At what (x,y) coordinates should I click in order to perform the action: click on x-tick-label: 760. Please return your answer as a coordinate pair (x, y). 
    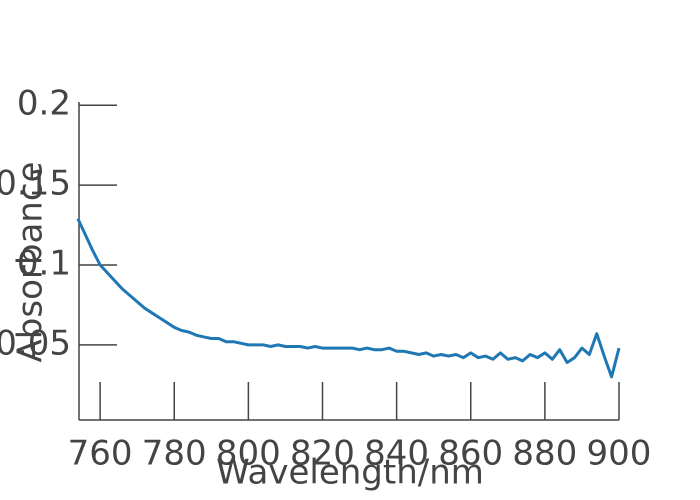
    Looking at the image, I should click on (100, 454).